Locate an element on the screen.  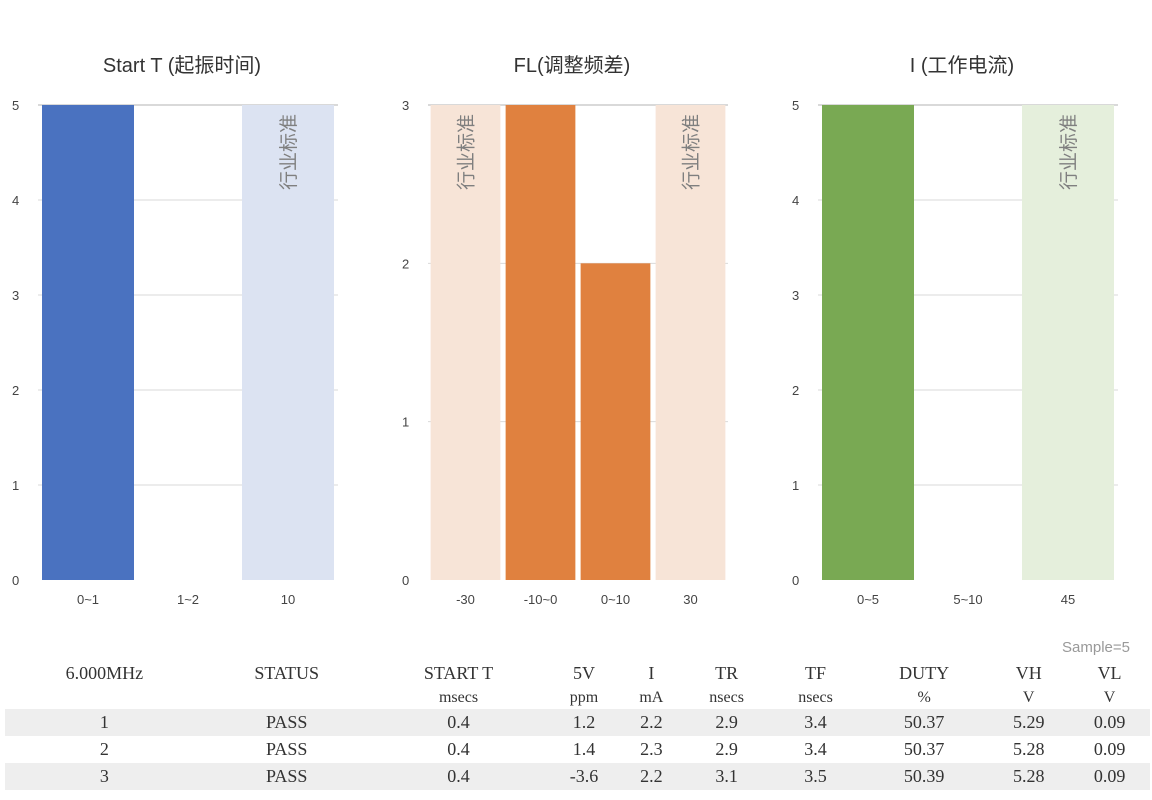
table-cell: 1 is located at coordinates (104, 722).